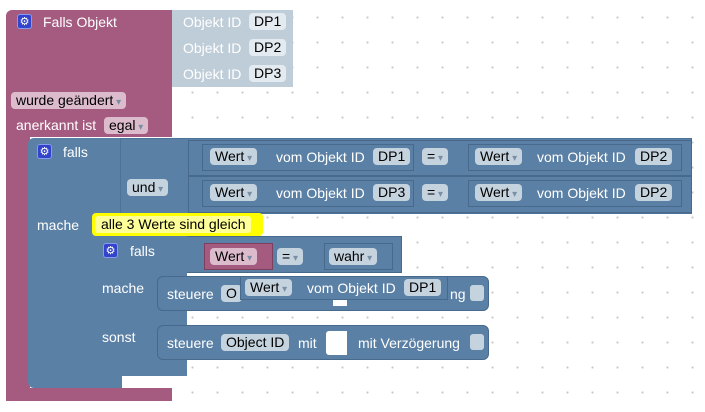 This screenshot has width=705, height=412. I want to click on trigger-block-left-column, so click(18, 265).